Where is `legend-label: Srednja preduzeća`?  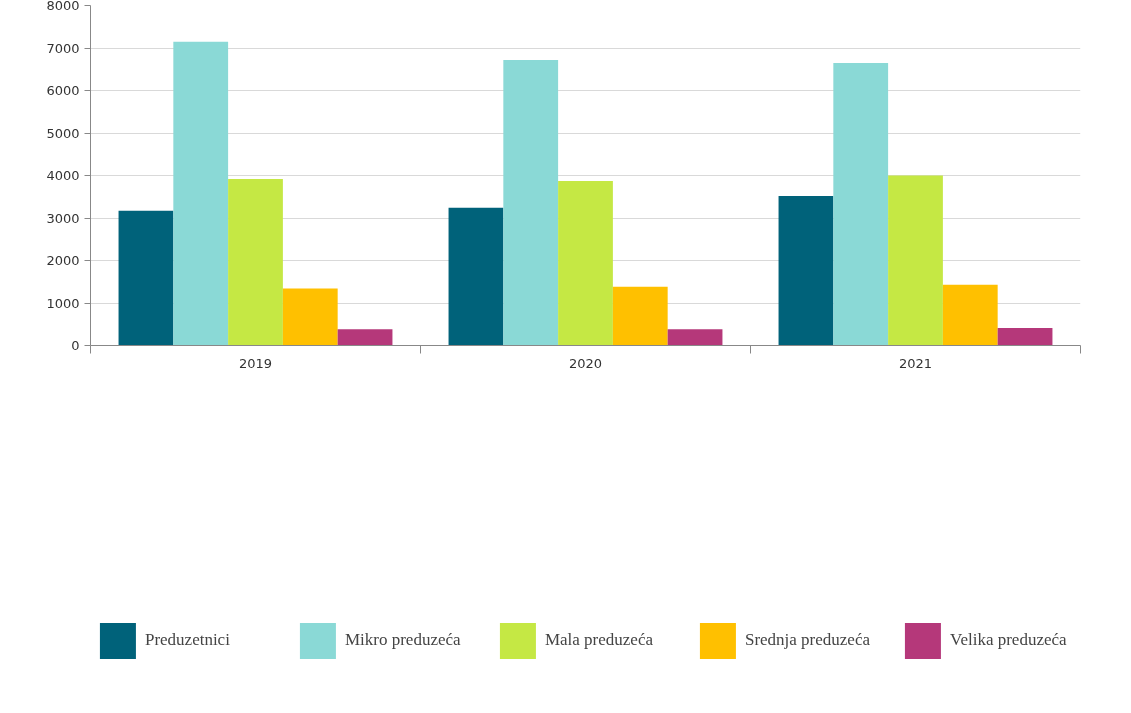
legend-label: Srednja preduzeća is located at coordinates (807, 640).